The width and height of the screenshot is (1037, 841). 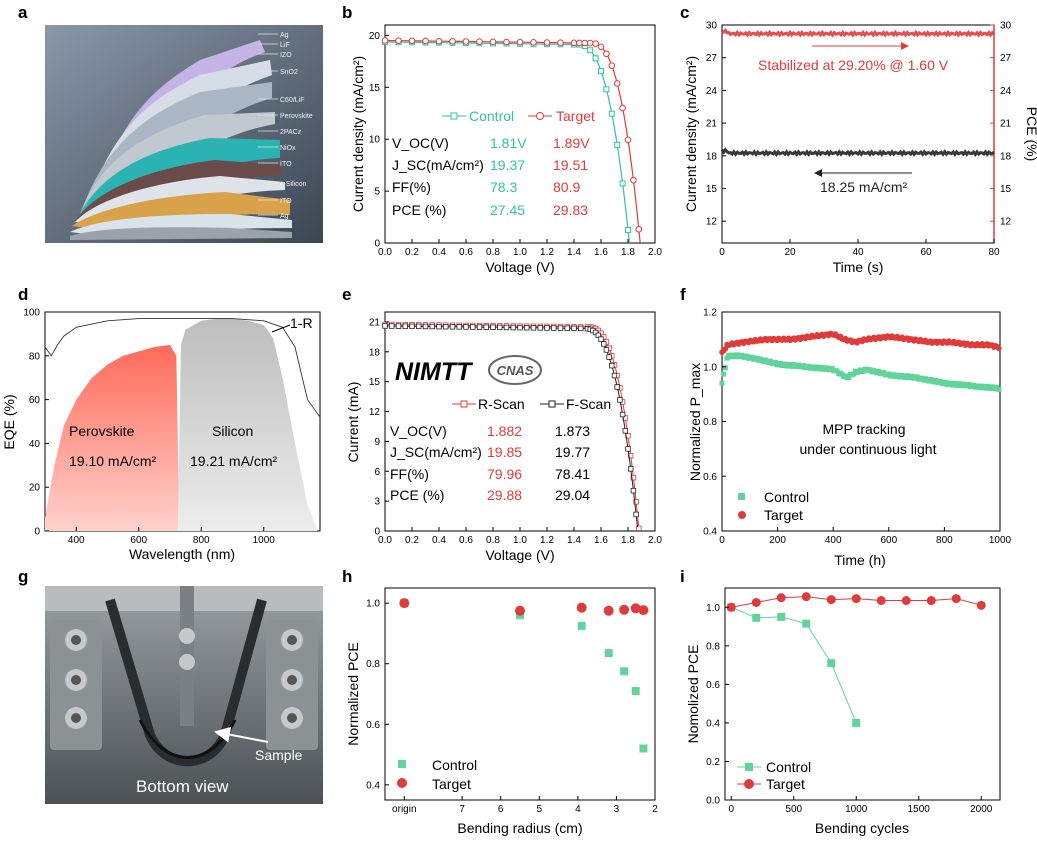 What do you see at coordinates (507, 165) in the screenshot?
I see `chart-b-table-control-1: 19.37` at bounding box center [507, 165].